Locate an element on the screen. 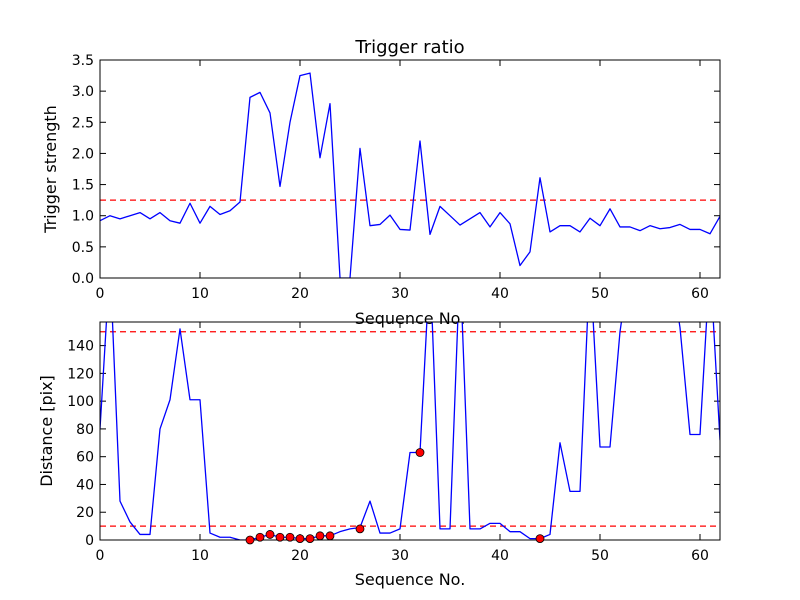 The width and height of the screenshot is (800, 600). y-tick-label: 120 is located at coordinates (80, 374).